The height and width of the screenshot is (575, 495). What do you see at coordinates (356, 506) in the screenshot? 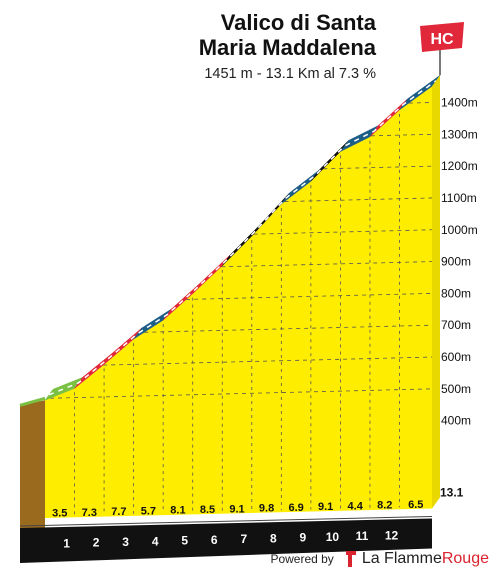
I see `gradient-label-km-11: 4.4` at bounding box center [356, 506].